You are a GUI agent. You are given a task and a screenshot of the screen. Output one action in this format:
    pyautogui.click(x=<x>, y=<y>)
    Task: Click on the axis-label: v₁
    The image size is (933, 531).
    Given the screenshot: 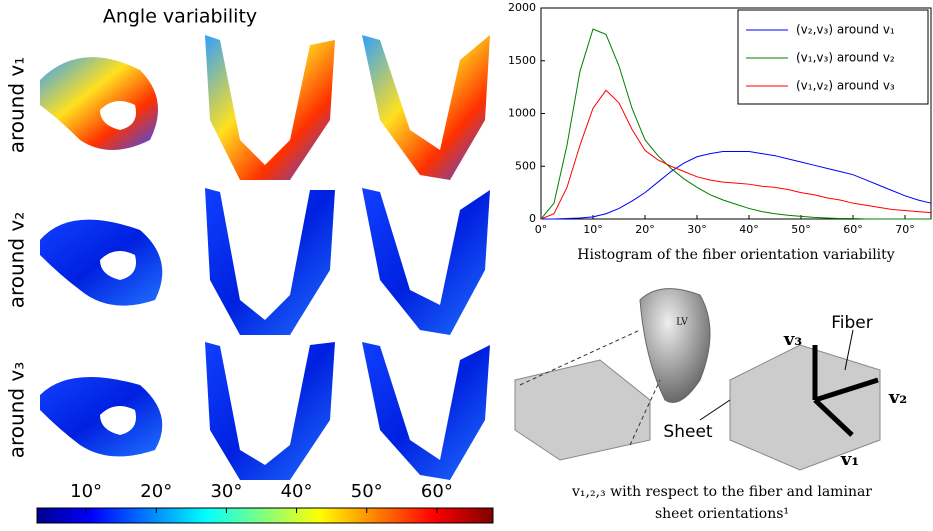 What is the action you would take?
    pyautogui.click(x=849, y=459)
    